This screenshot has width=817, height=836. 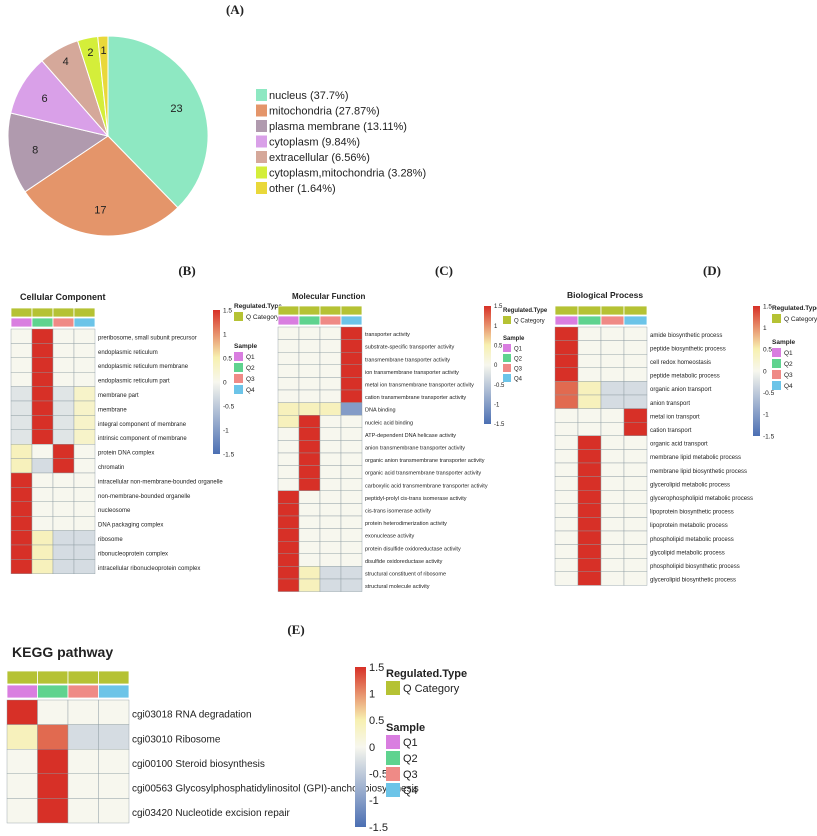 I want to click on row-label: preribosome, small subunit precursor, so click(x=147, y=338).